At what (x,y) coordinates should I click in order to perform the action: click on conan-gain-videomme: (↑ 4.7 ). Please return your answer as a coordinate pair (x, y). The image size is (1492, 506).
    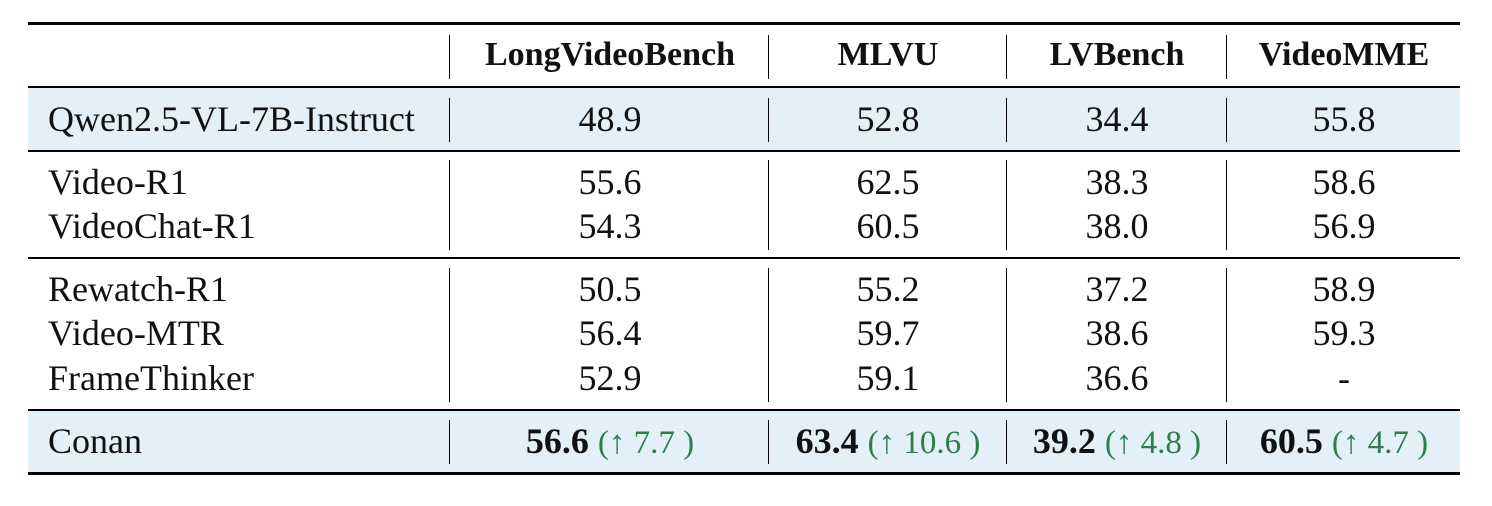
    Looking at the image, I should click on (1380, 443).